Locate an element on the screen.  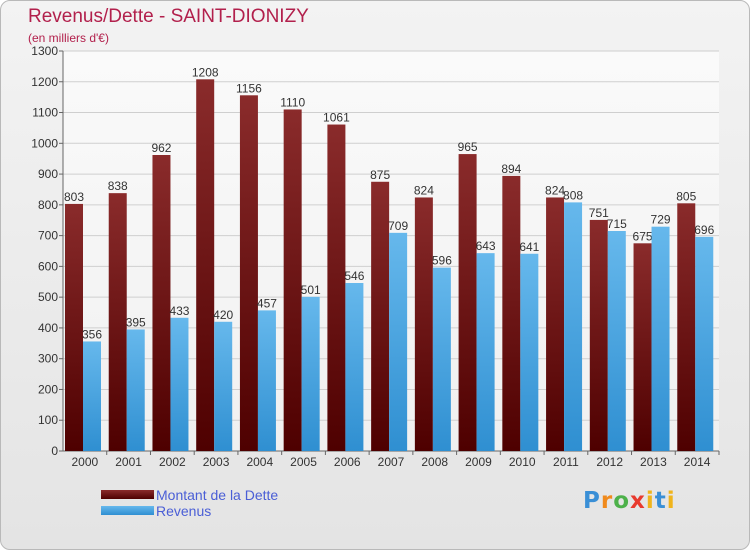
debt-value-label: 803 is located at coordinates (74, 197).